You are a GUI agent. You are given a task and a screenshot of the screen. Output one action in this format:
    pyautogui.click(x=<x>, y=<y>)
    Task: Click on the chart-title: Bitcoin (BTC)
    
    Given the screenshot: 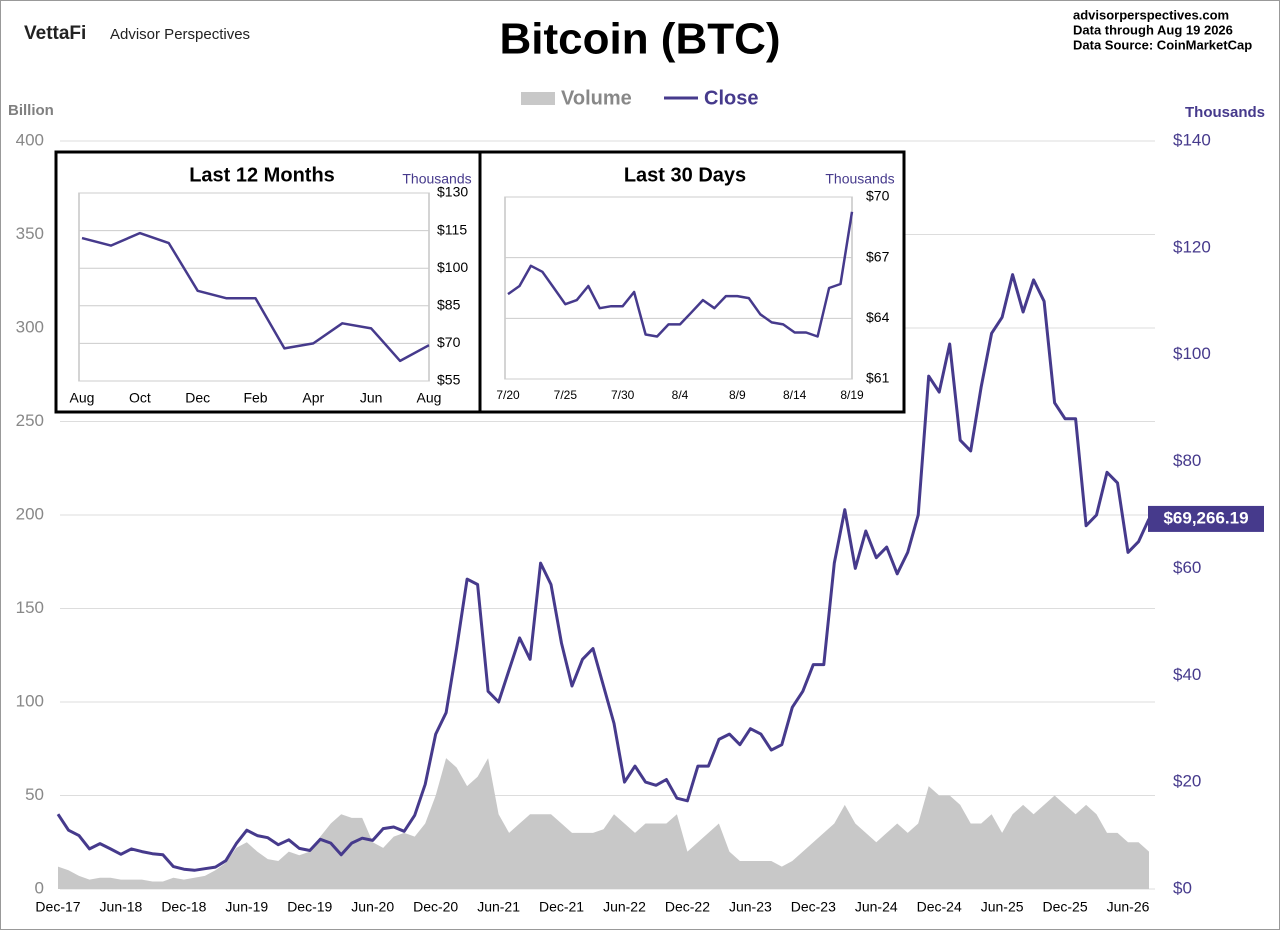 What is the action you would take?
    pyautogui.click(x=639, y=39)
    